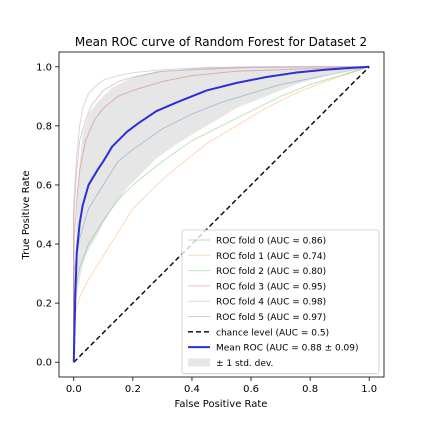  What do you see at coordinates (251, 389) in the screenshot?
I see `x-tick-label: 0.6` at bounding box center [251, 389].